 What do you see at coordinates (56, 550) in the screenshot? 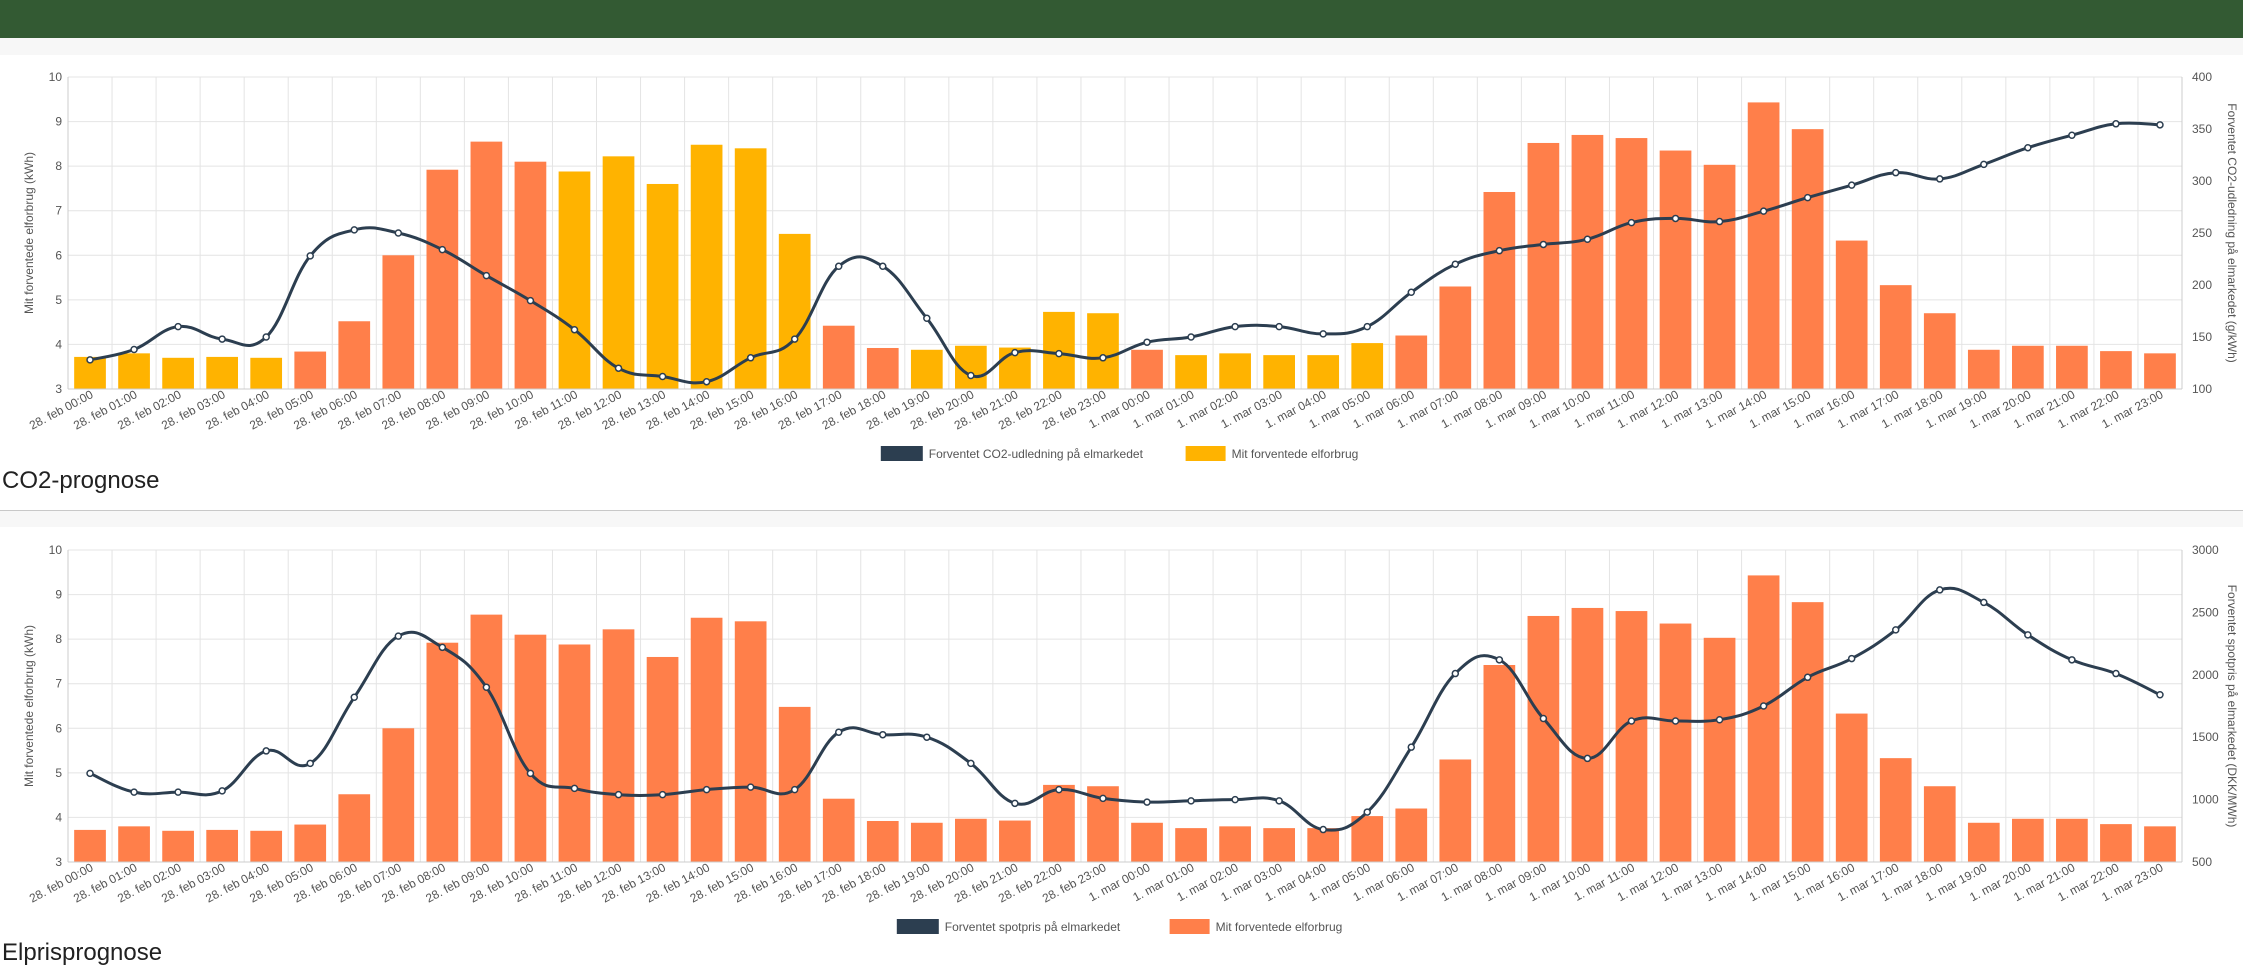
I see `y-tick-label: 10` at bounding box center [56, 550].